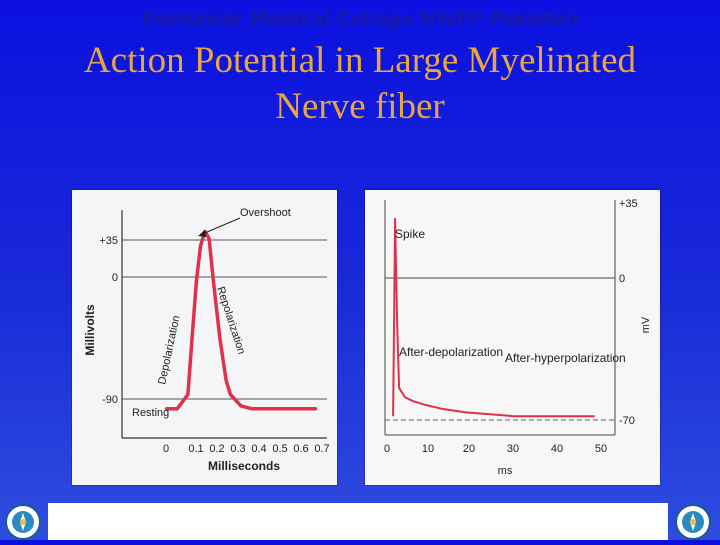  What do you see at coordinates (300, 449) in the screenshot?
I see `x-tick-label: 0.6` at bounding box center [300, 449].